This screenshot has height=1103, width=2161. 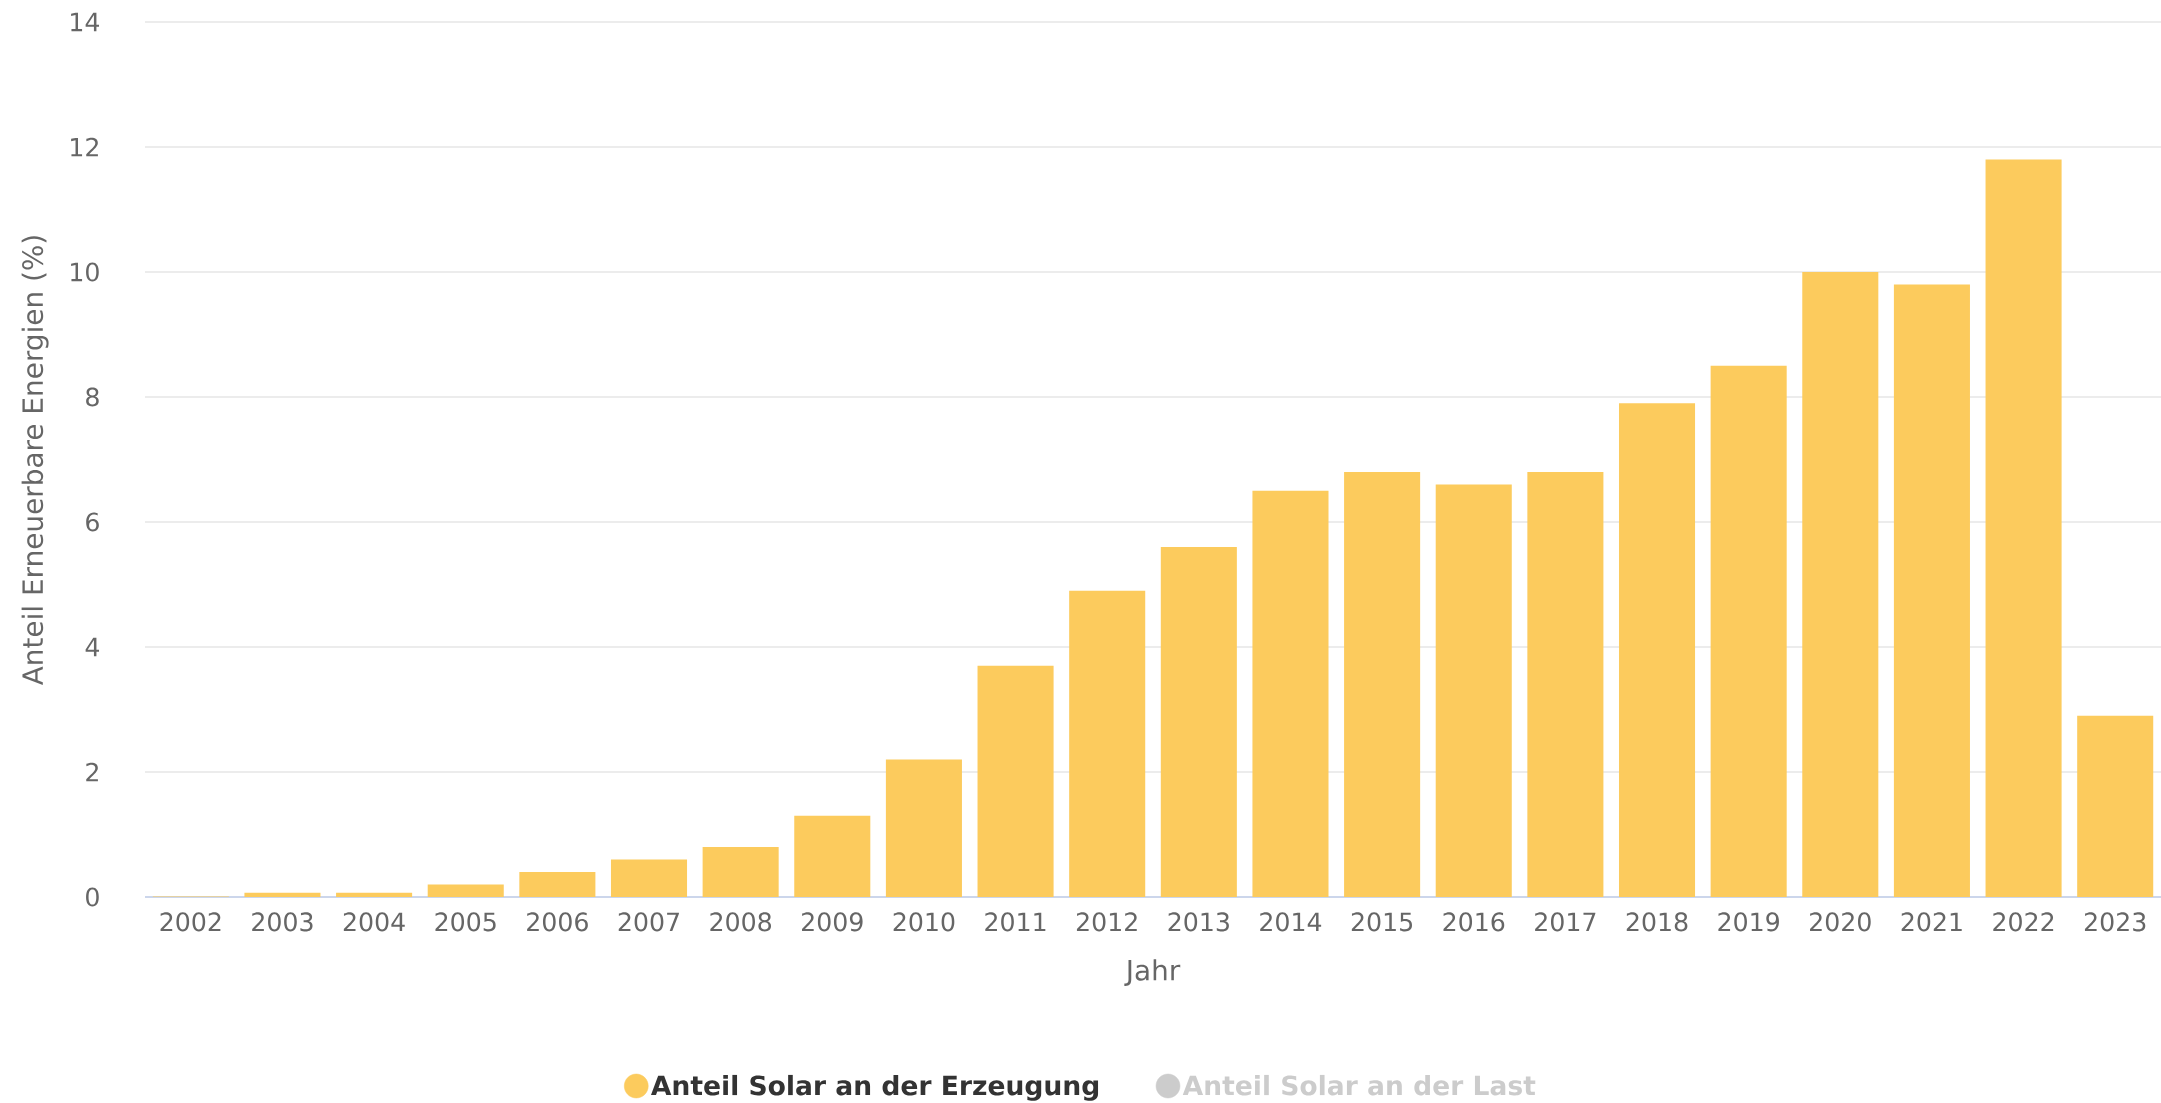 I want to click on y-tick-label: 2, so click(x=92, y=772).